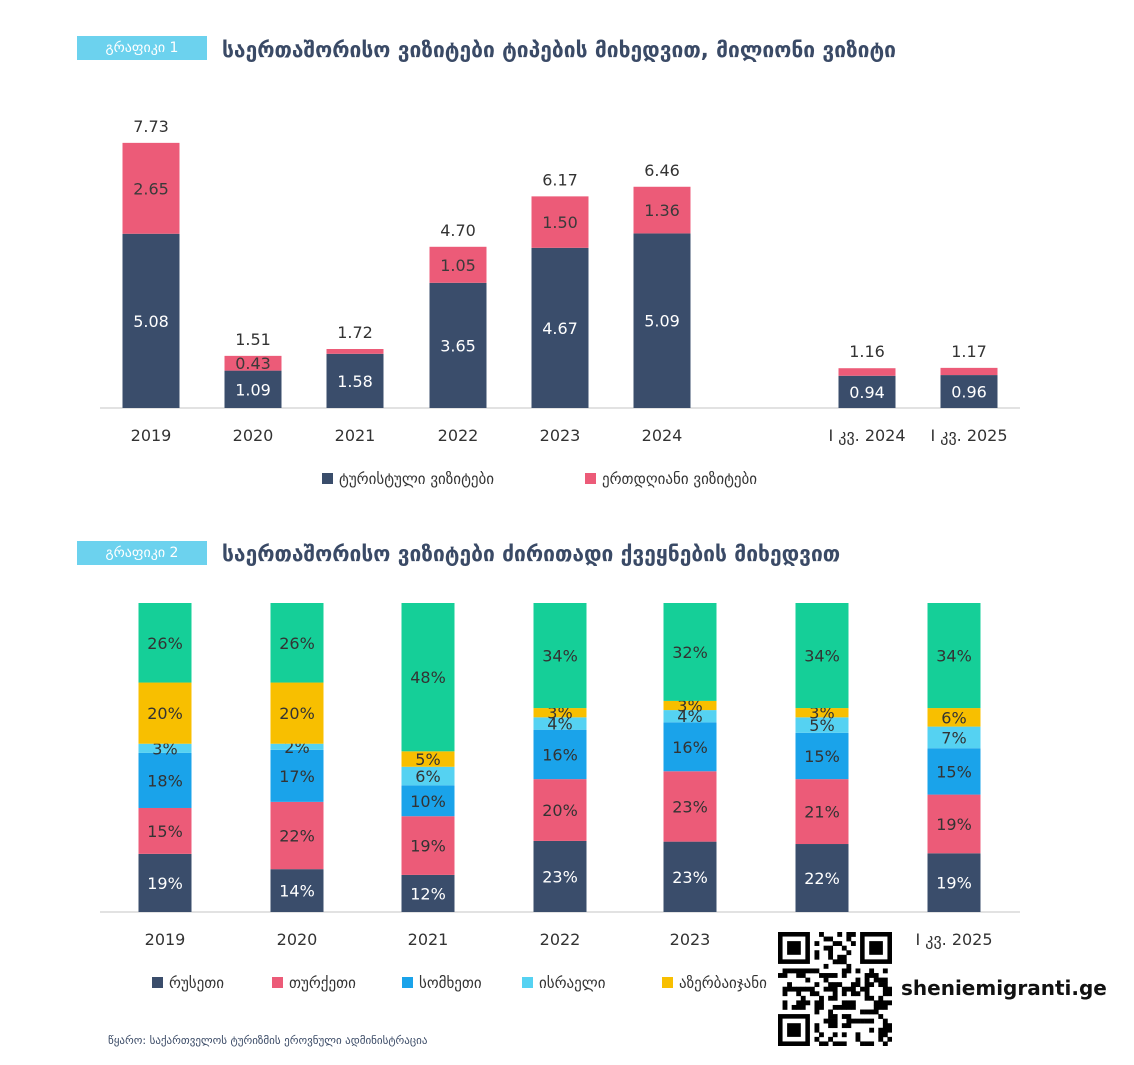  I want to click on chart2-data-label: 19%, so click(954, 824).